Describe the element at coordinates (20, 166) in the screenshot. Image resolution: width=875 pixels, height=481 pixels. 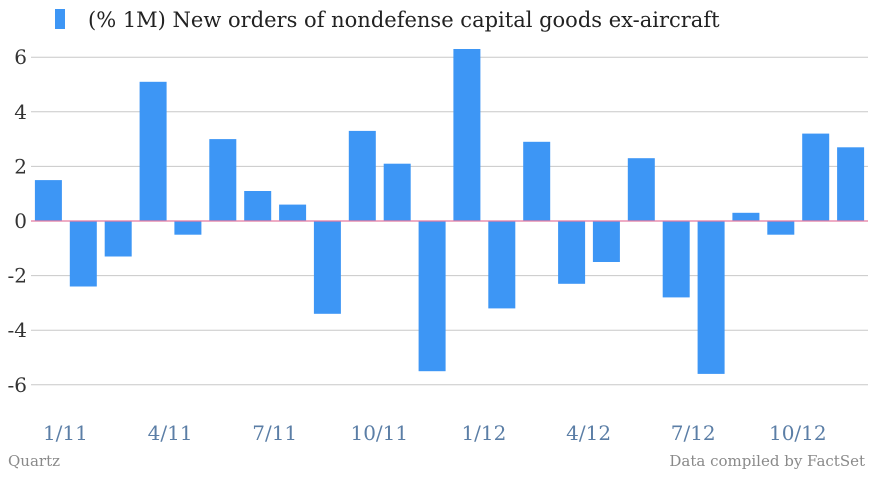
I see `y-tick-label: 2` at that location.